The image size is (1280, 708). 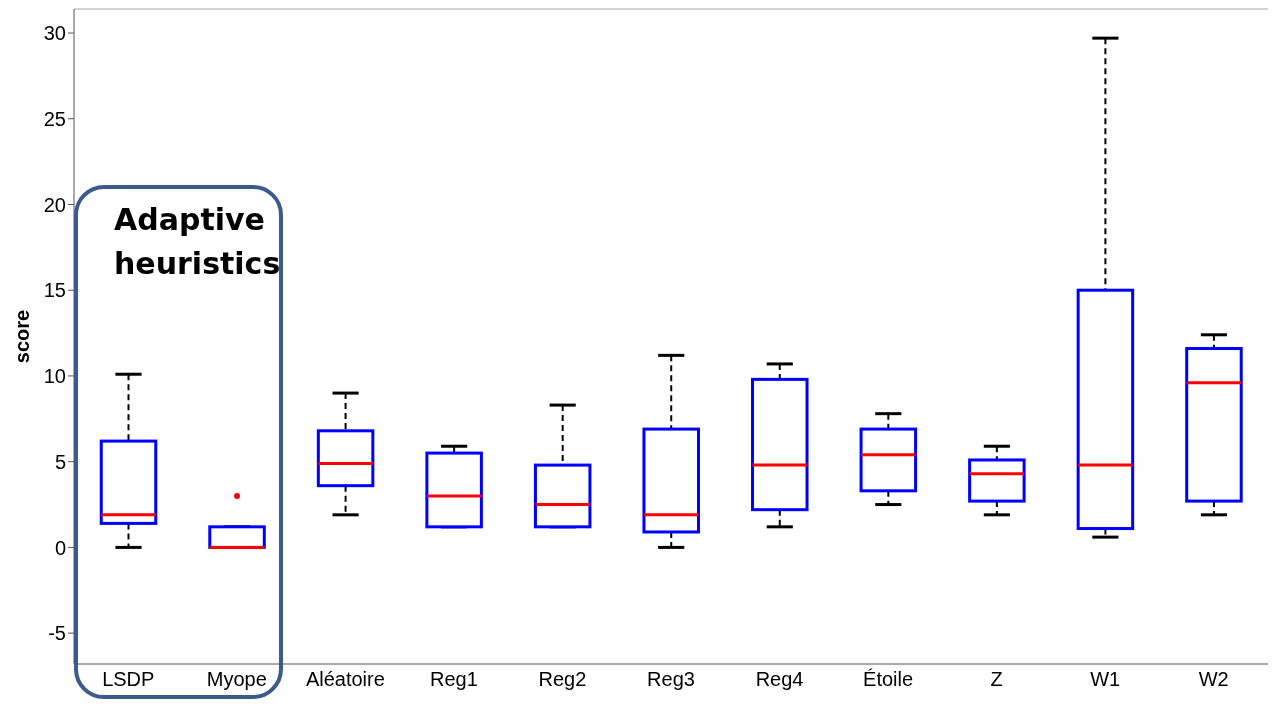 I want to click on x-tick-label: W2, so click(x=1213, y=679).